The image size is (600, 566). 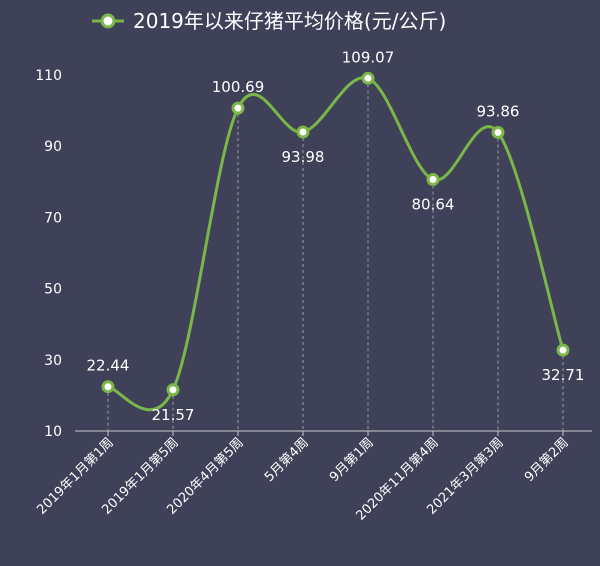 What do you see at coordinates (53, 218) in the screenshot?
I see `y-tick-label: 70` at bounding box center [53, 218].